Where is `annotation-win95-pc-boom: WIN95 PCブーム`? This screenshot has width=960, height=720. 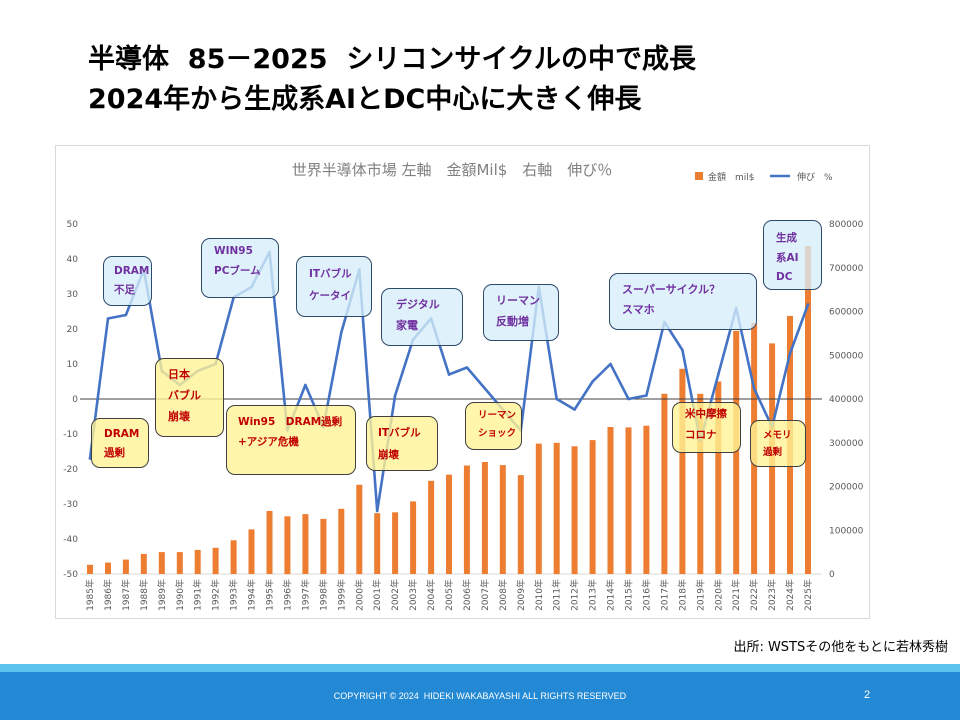 annotation-win95-pc-boom: WIN95 PCブーム is located at coordinates (240, 268).